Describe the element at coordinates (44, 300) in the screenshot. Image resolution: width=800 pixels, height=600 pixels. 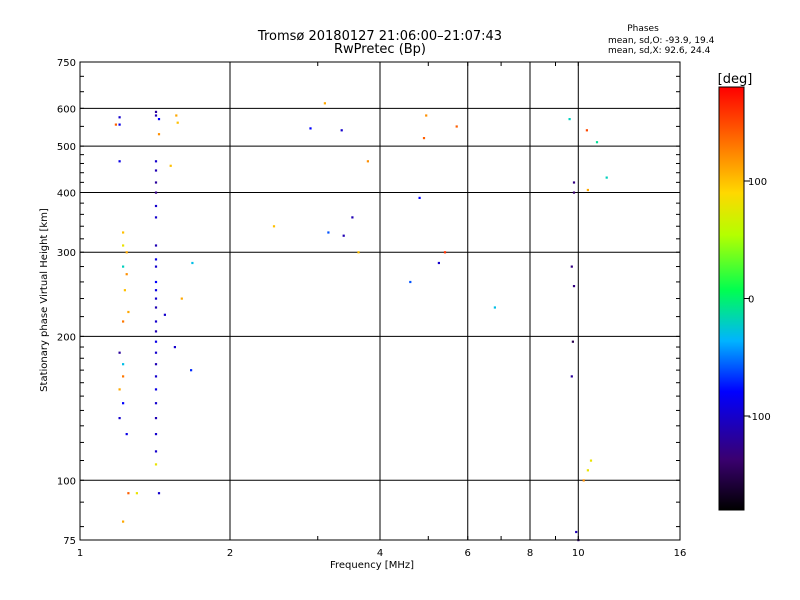
I see `y-axis-label: Stationary phase Virtual Height [km]` at that location.